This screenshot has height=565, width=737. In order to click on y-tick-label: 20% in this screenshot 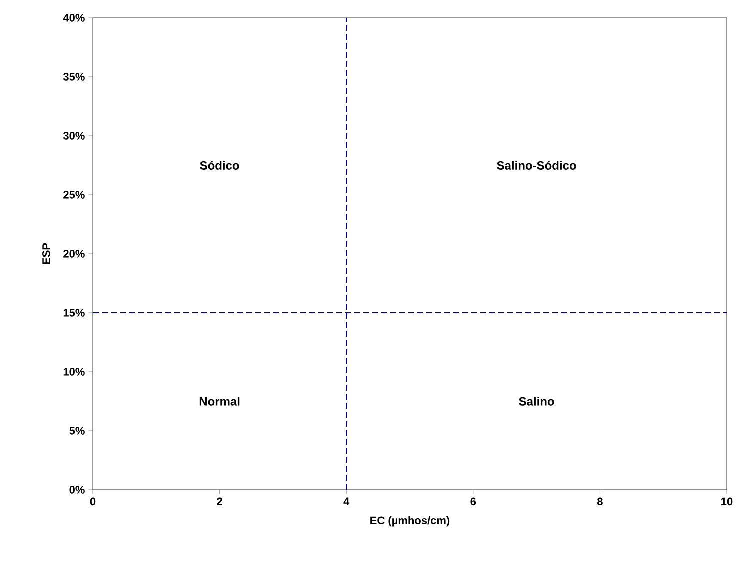, I will do `click(74, 254)`.